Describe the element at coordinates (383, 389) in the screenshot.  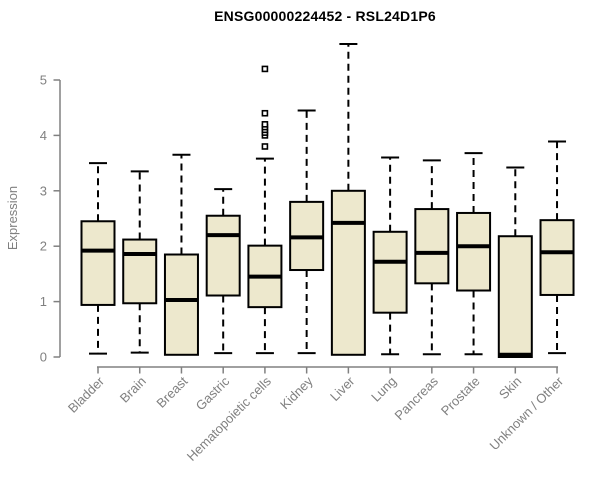
I see `x-category-label: Lung` at that location.